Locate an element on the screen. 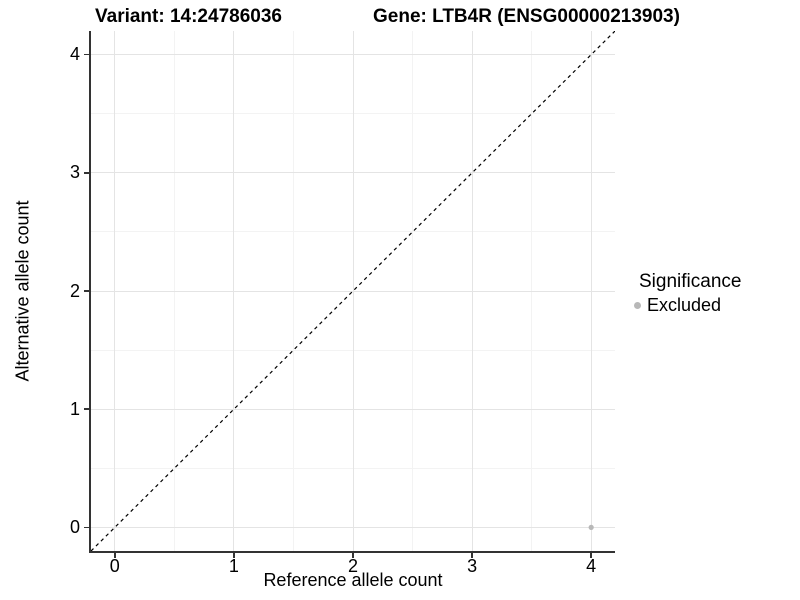  data-point is located at coordinates (591, 527).